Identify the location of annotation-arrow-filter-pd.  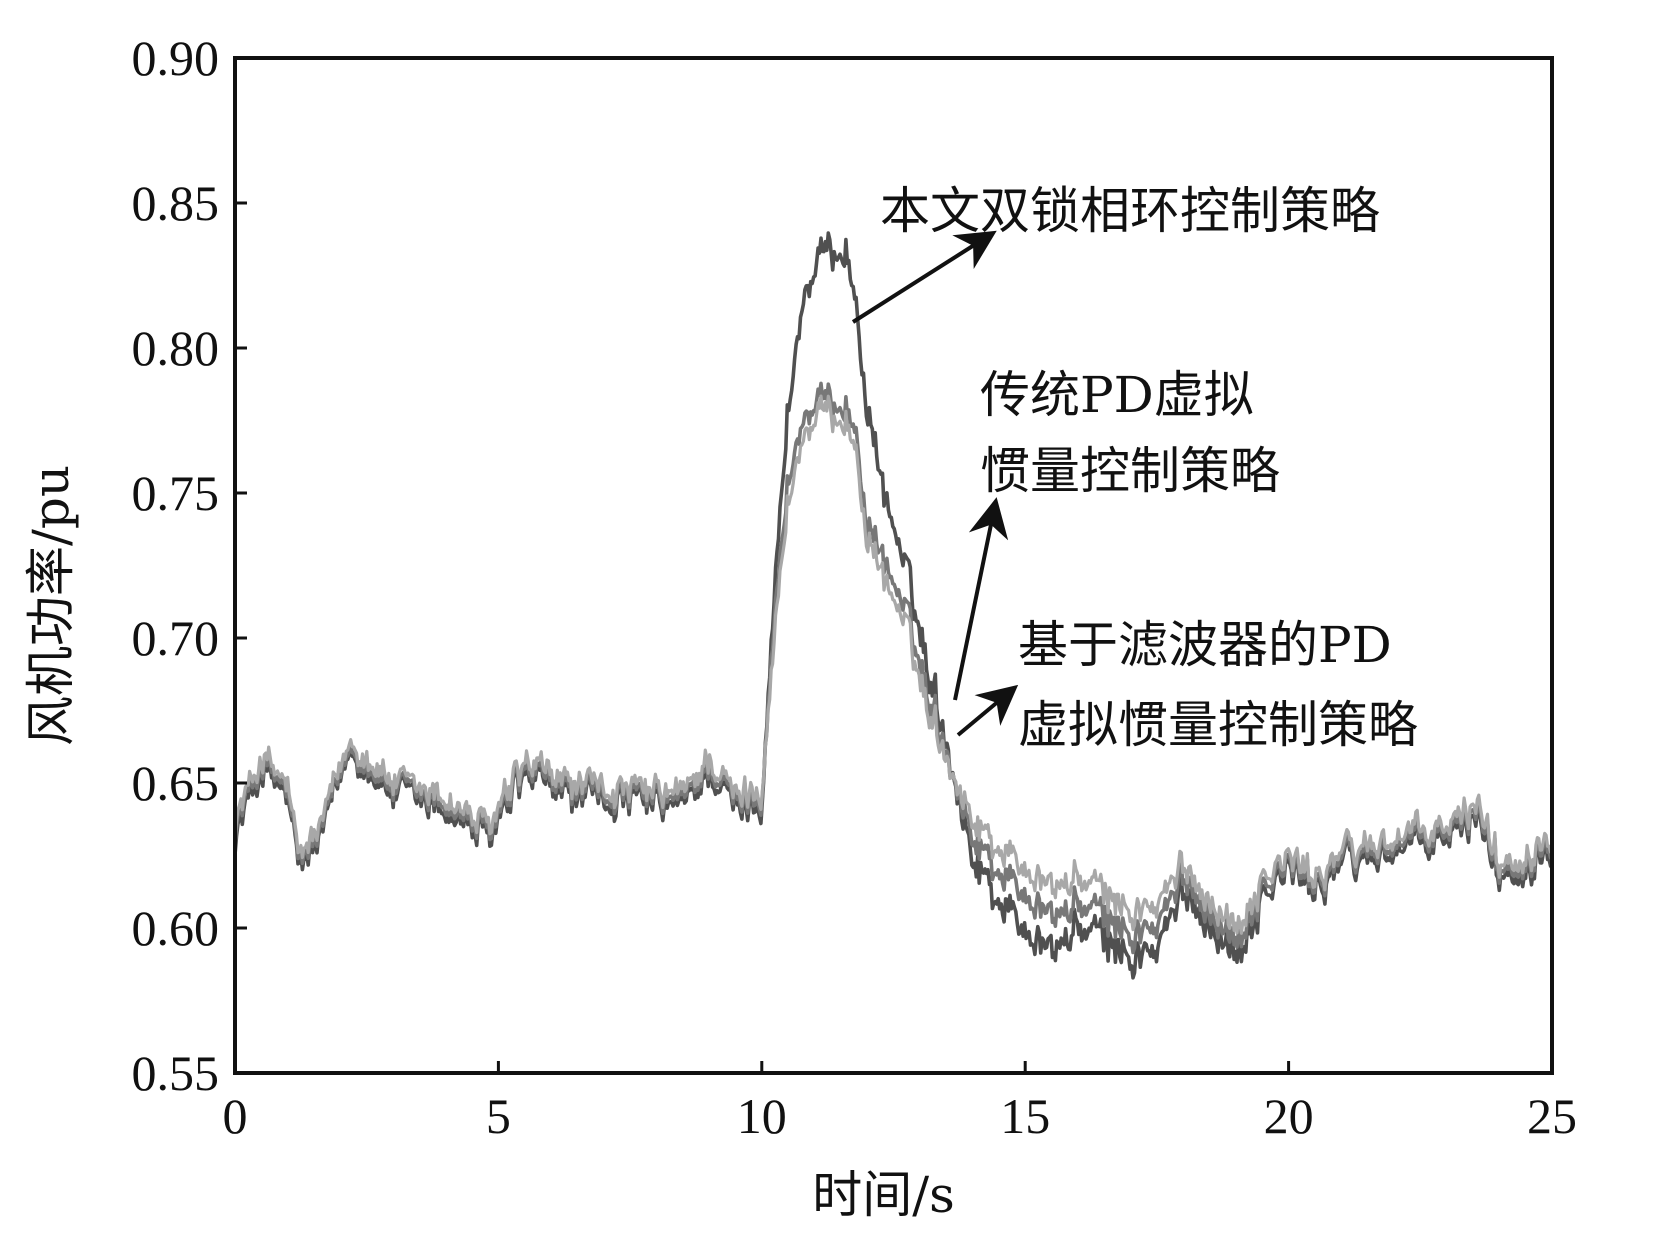
(987, 710).